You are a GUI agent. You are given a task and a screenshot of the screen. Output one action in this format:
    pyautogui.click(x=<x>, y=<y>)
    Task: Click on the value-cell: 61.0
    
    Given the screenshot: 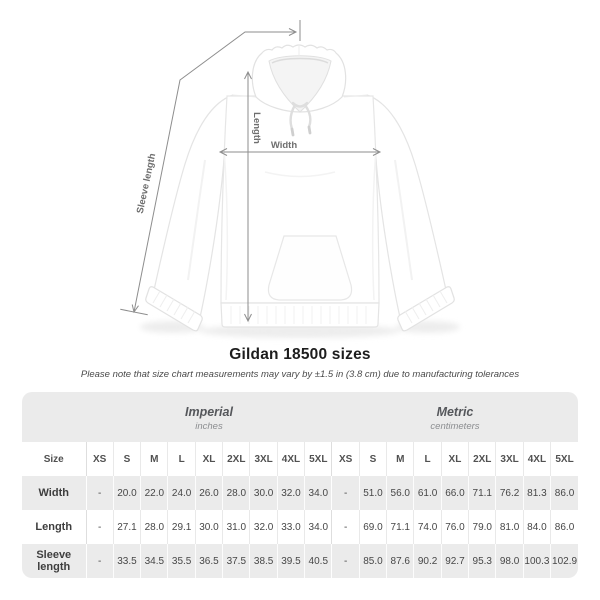 What is the action you would take?
    pyautogui.click(x=427, y=493)
    